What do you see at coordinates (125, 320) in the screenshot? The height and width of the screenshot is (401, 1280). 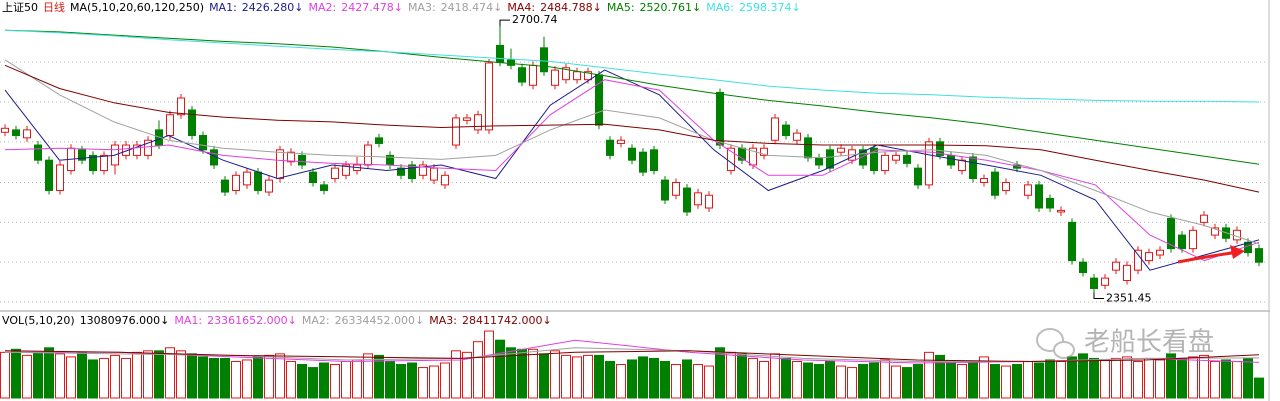 I see `header-text: 13080976.000↓` at bounding box center [125, 320].